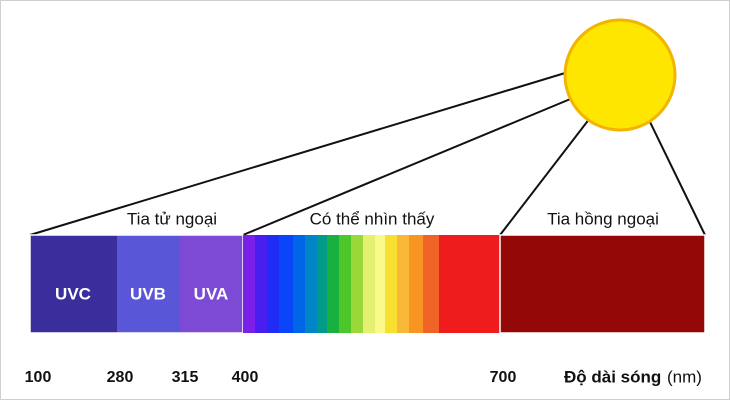 The width and height of the screenshot is (730, 400). I want to click on uvb-label: UVB, so click(148, 293).